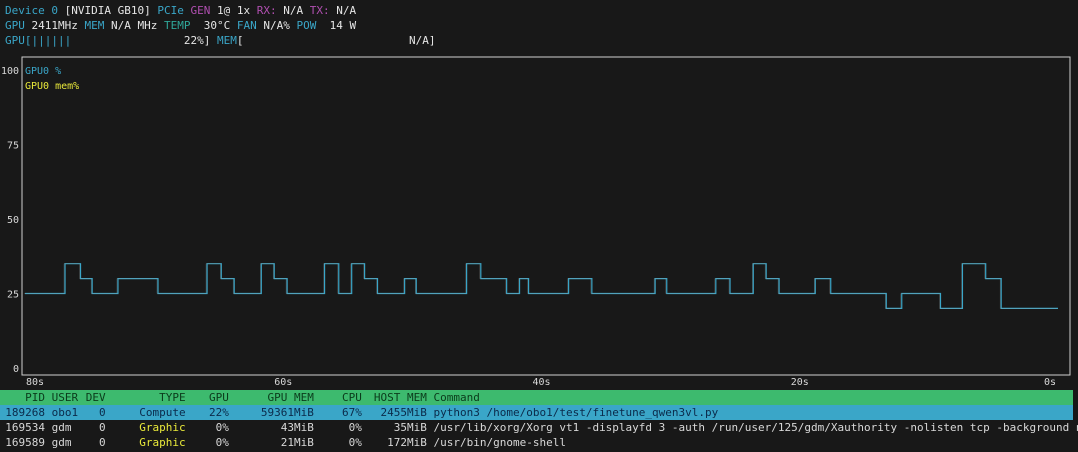 Image resolution: width=1078 pixels, height=452 pixels. I want to click on mem-clock: N/A MHz, so click(134, 25).